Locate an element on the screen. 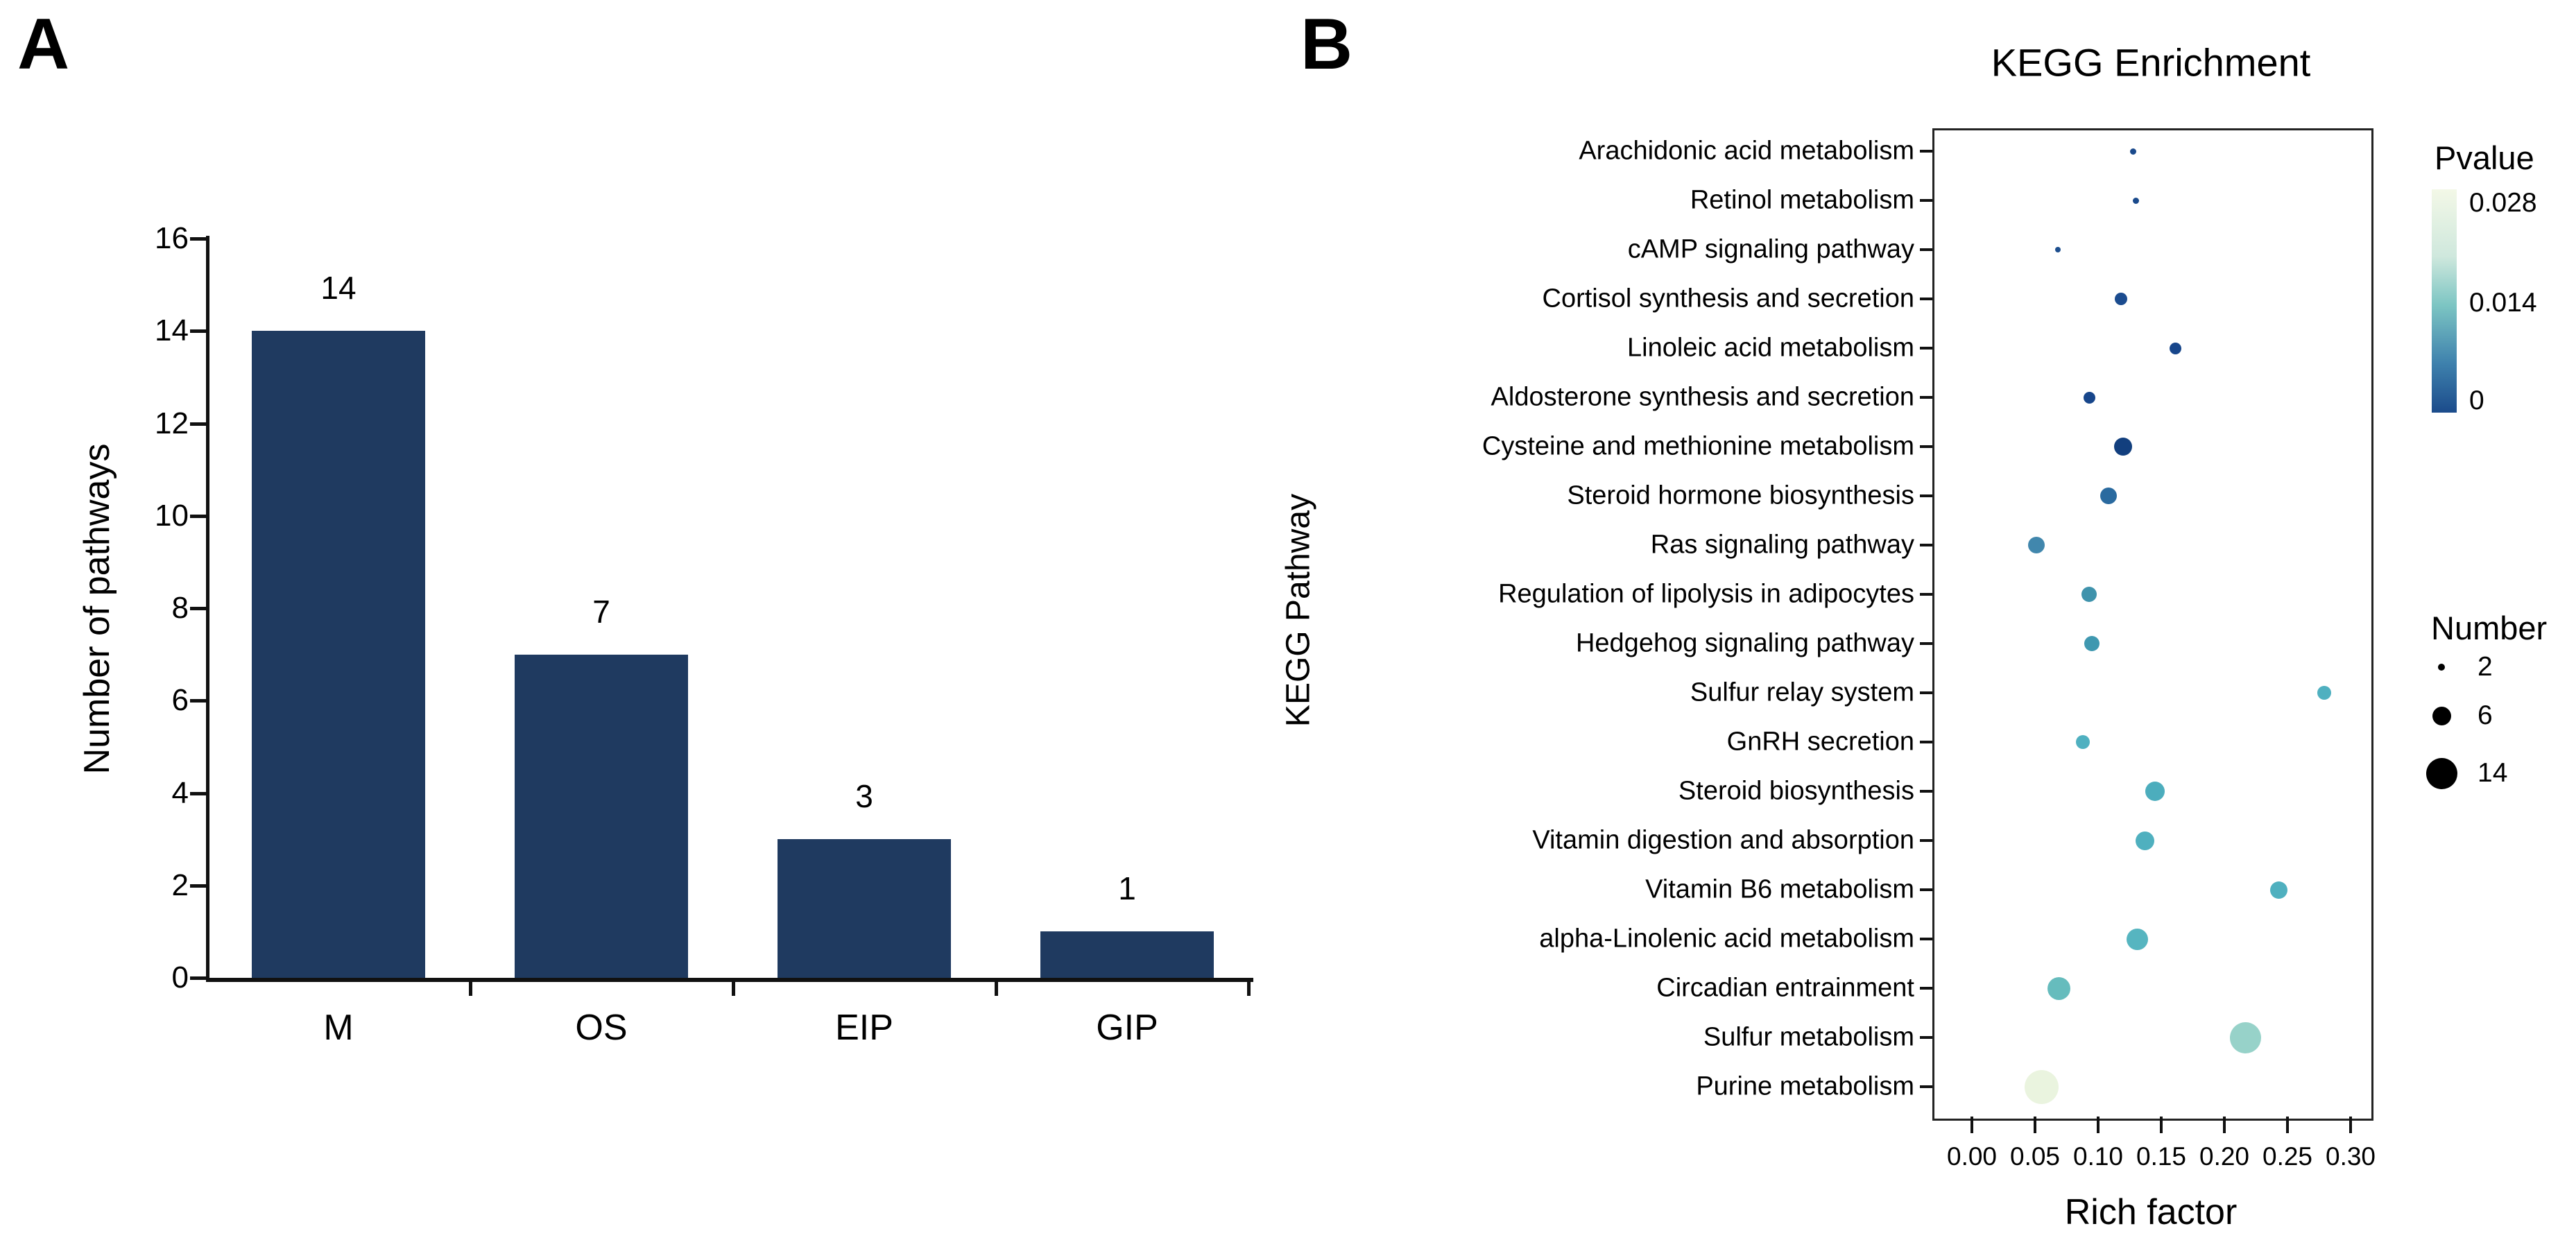  bar-OS is located at coordinates (601, 816).